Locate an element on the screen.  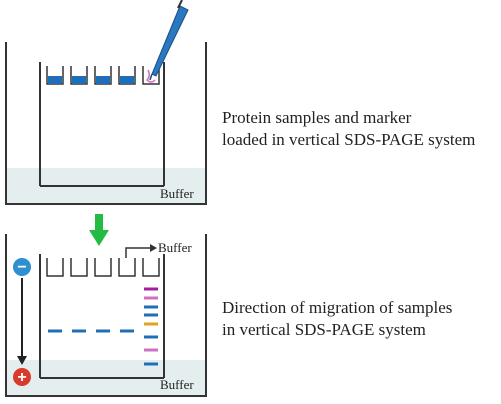
top-loaded-samples is located at coordinates (91, 80).